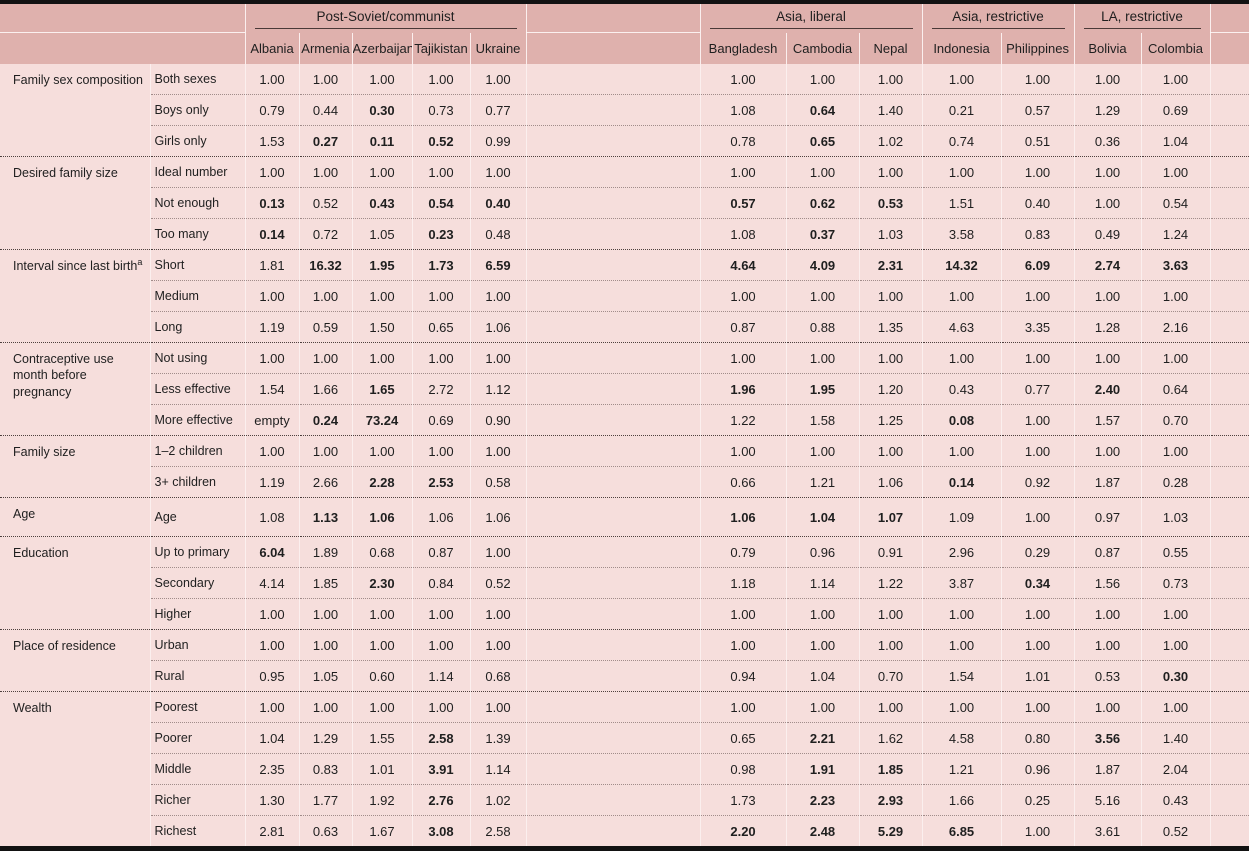 The height and width of the screenshot is (851, 1249). Describe the element at coordinates (271, 420) in the screenshot. I see `value-cell: empty` at that location.